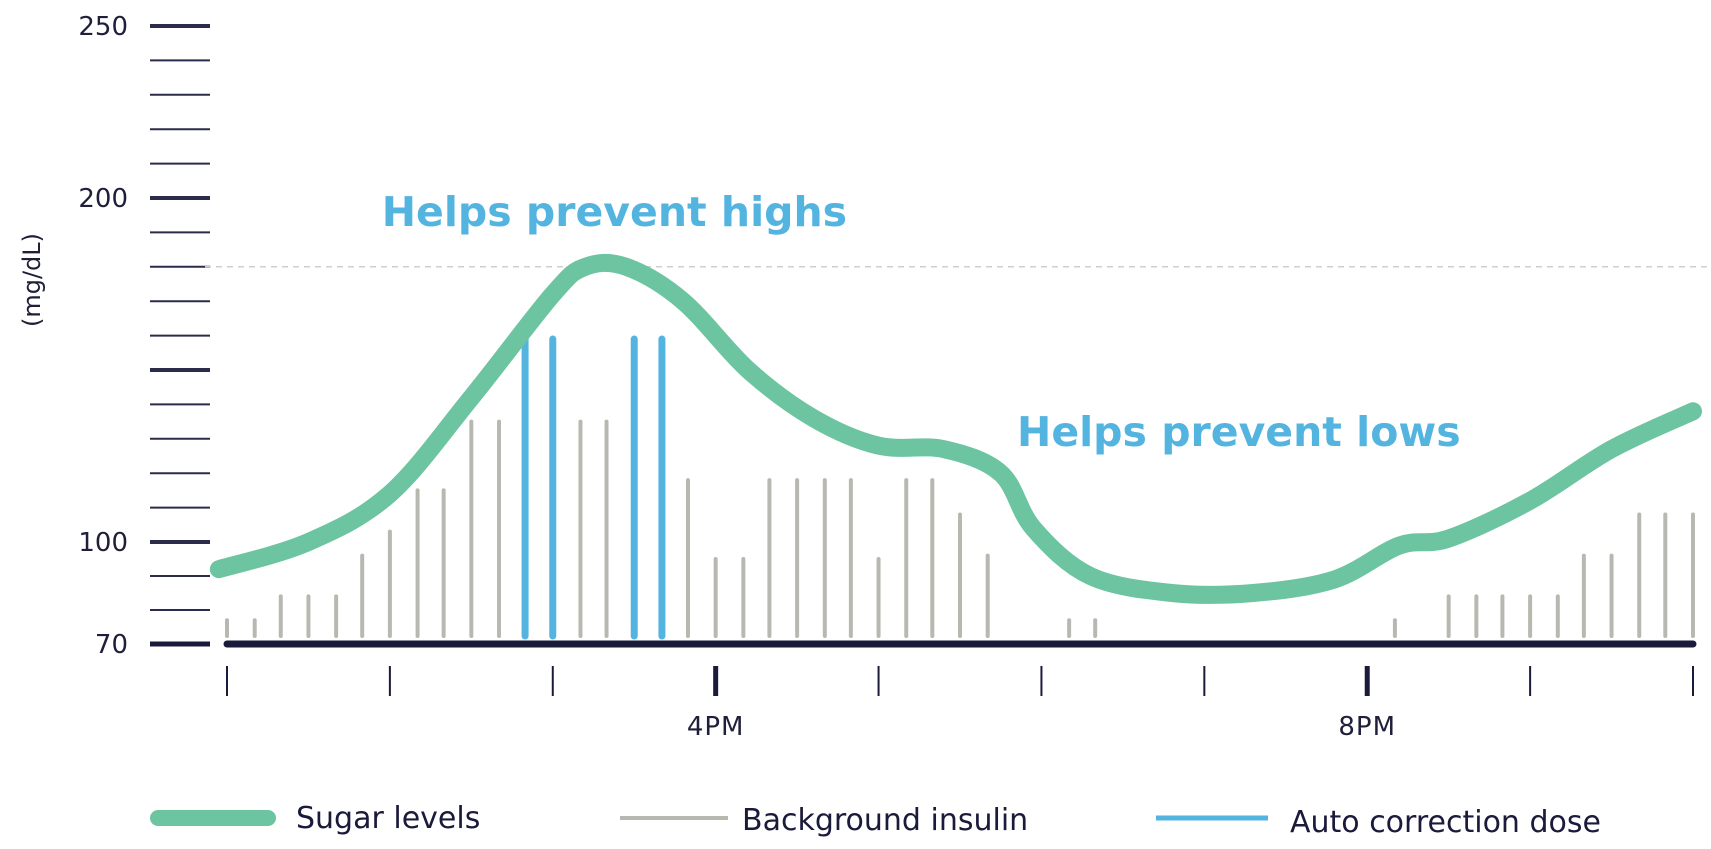  Describe the element at coordinates (388, 818) in the screenshot. I see `legend-label-sugar-levels: Sugar levels` at that location.